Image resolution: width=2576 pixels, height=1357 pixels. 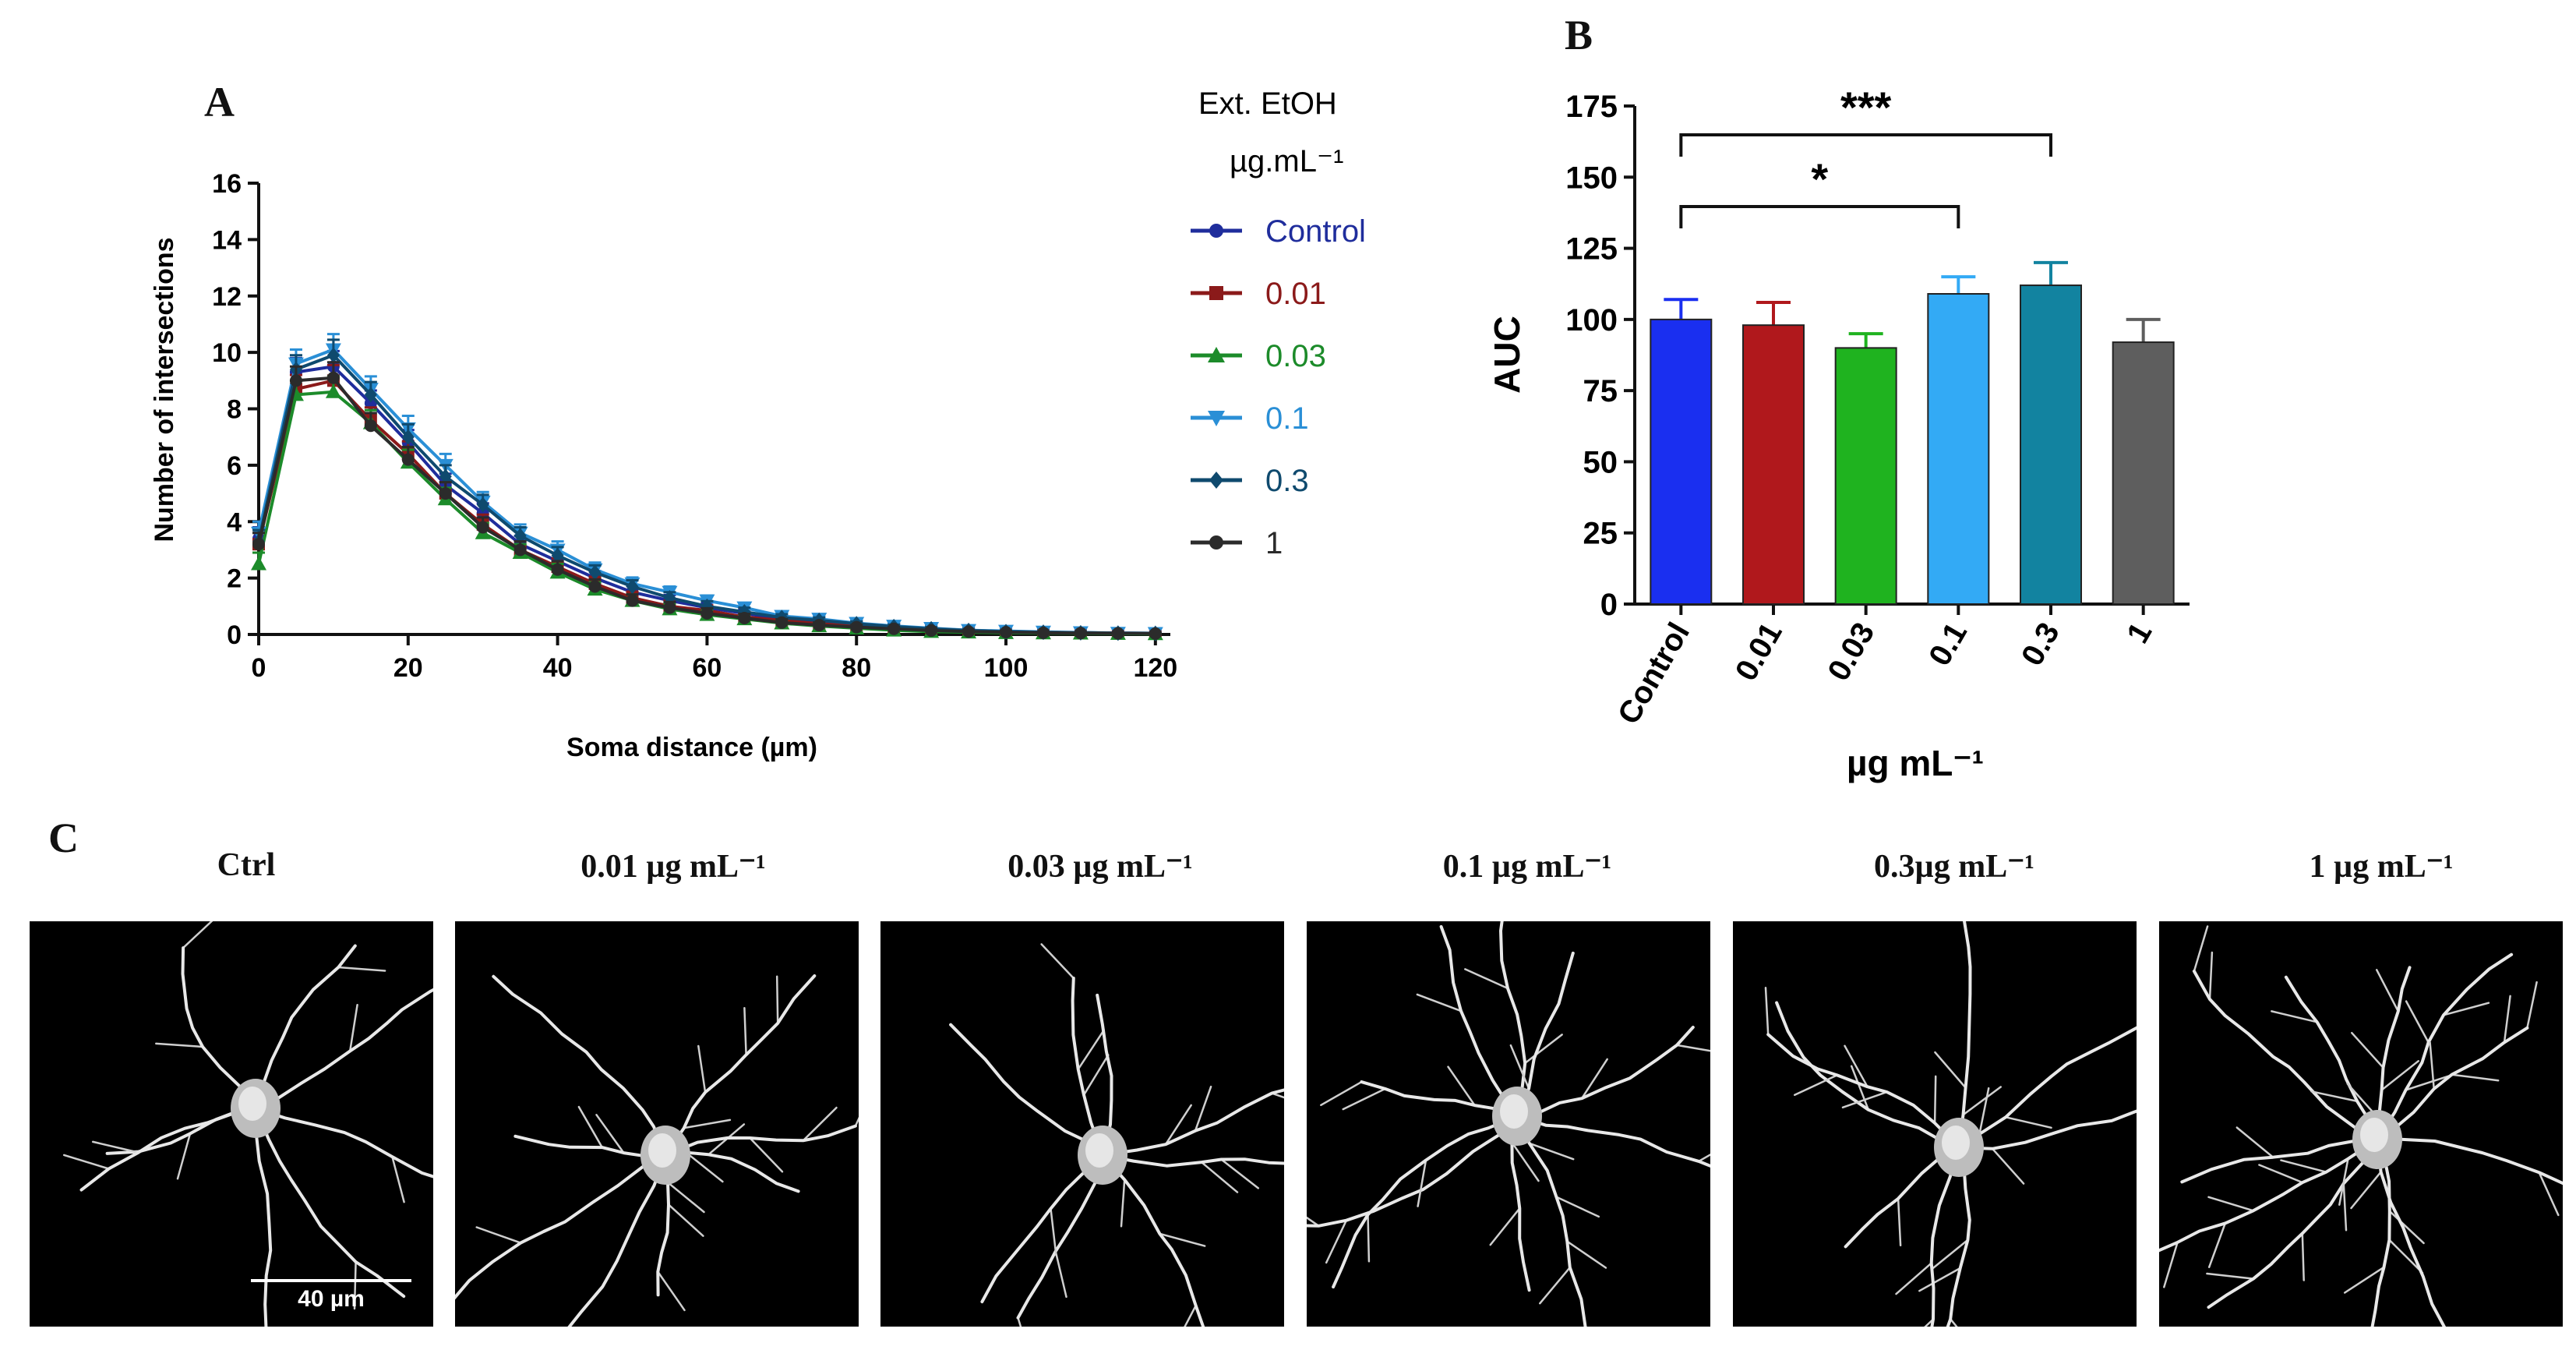 What do you see at coordinates (2040, 644) in the screenshot?
I see `x-tick-label: 0.3` at bounding box center [2040, 644].